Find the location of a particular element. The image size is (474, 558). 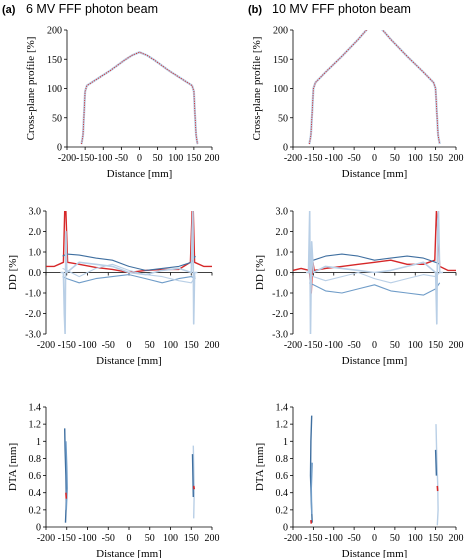

y-tick-label: 1 is located at coordinates (38, 442).